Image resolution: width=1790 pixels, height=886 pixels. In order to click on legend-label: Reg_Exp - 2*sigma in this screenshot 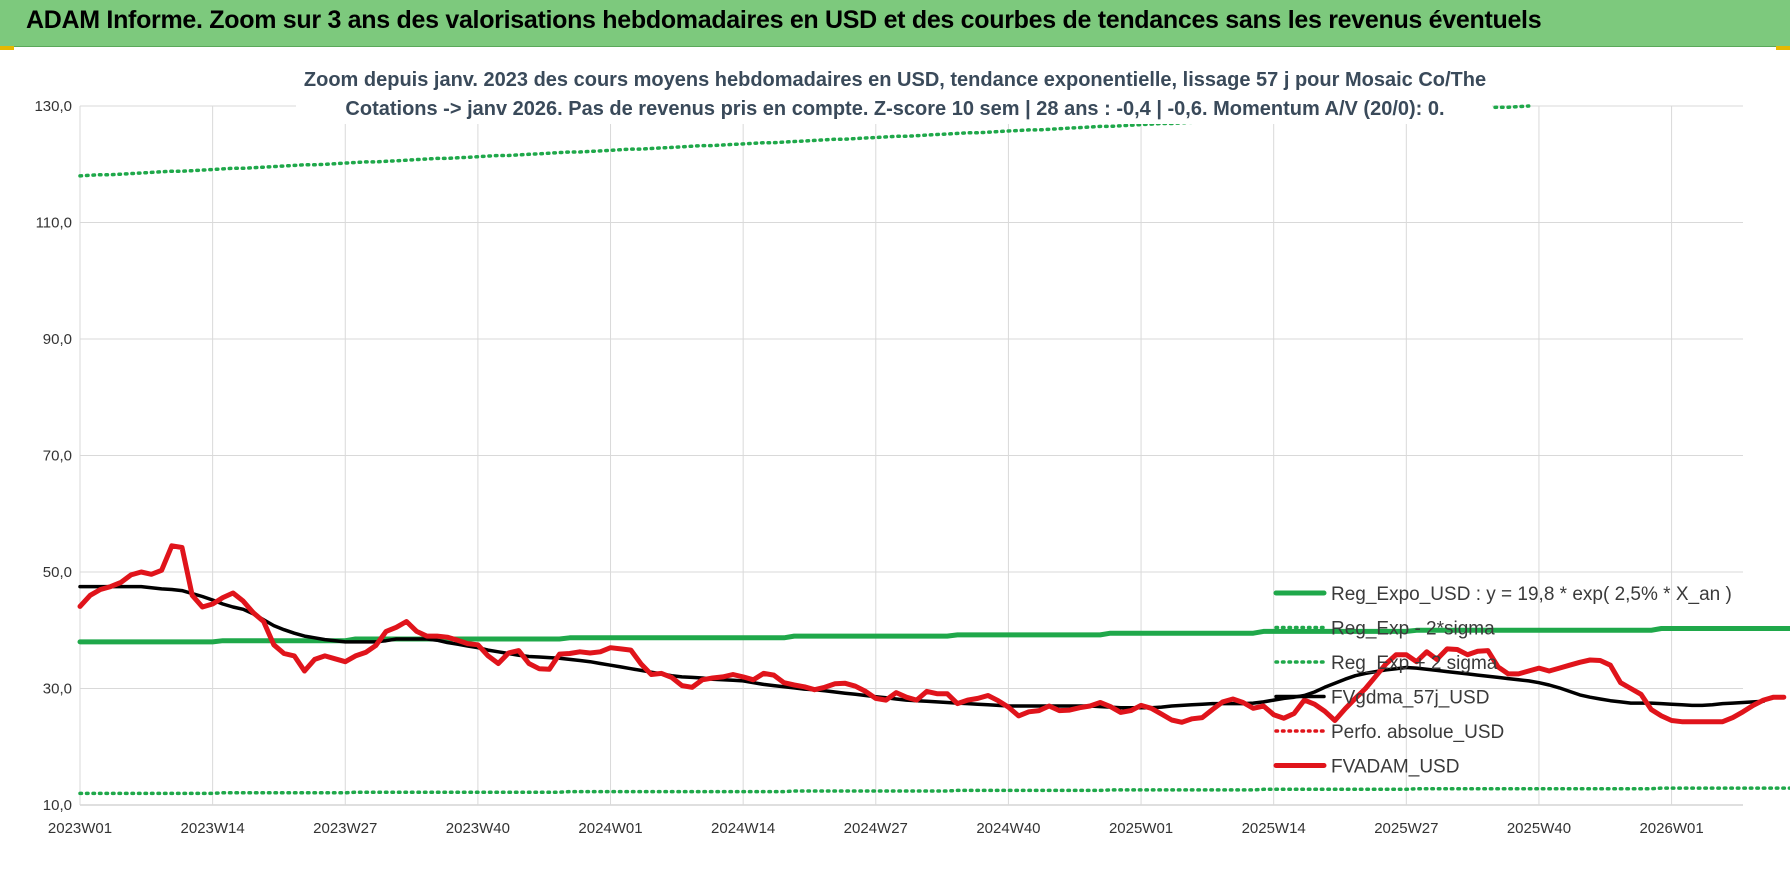, I will do `click(1413, 629)`.